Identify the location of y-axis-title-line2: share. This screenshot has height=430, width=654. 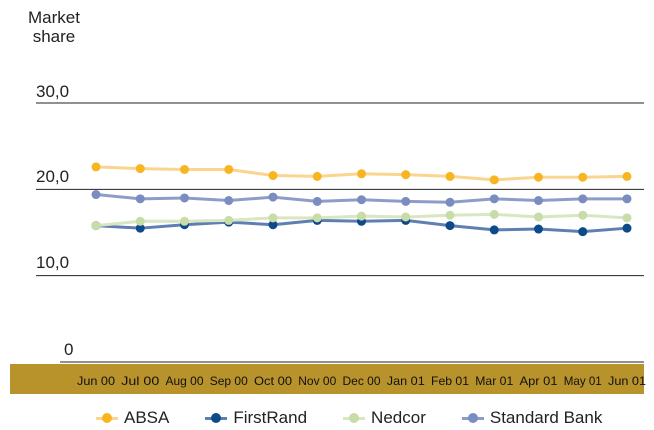
(54, 36).